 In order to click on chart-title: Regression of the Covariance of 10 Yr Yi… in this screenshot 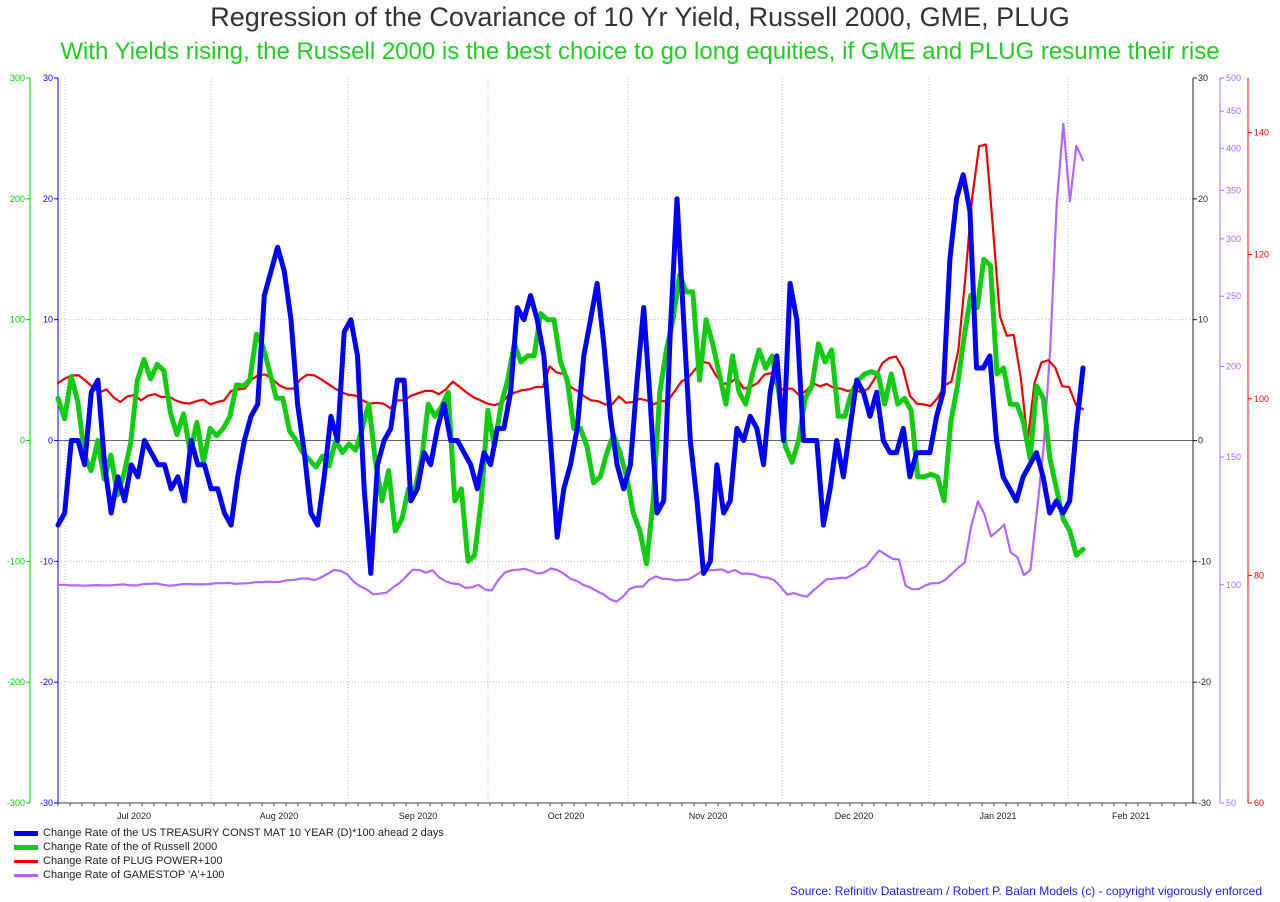, I will do `click(640, 17)`.